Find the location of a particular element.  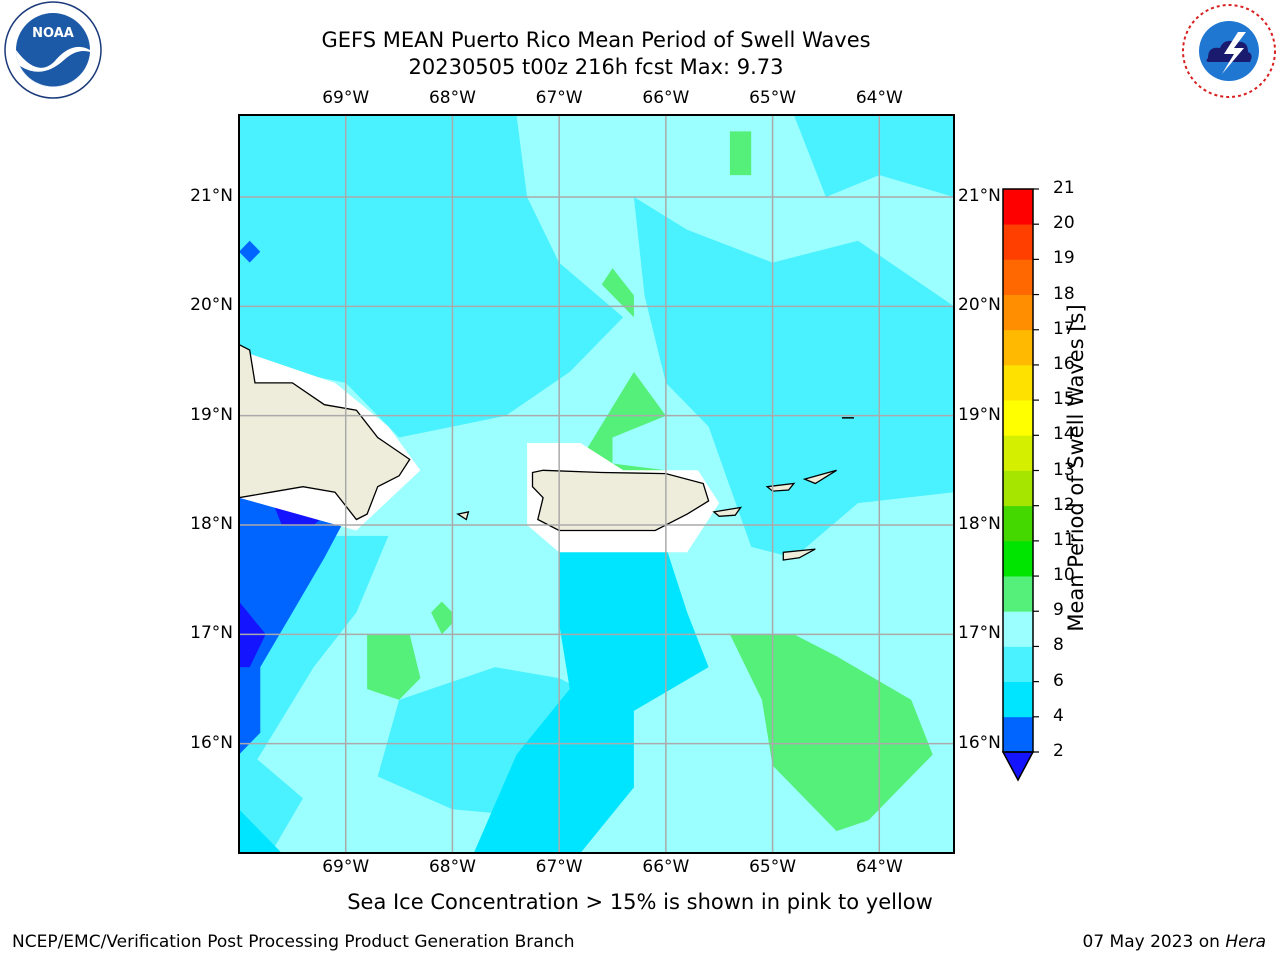

colorbar is located at coordinates (1020, 485).